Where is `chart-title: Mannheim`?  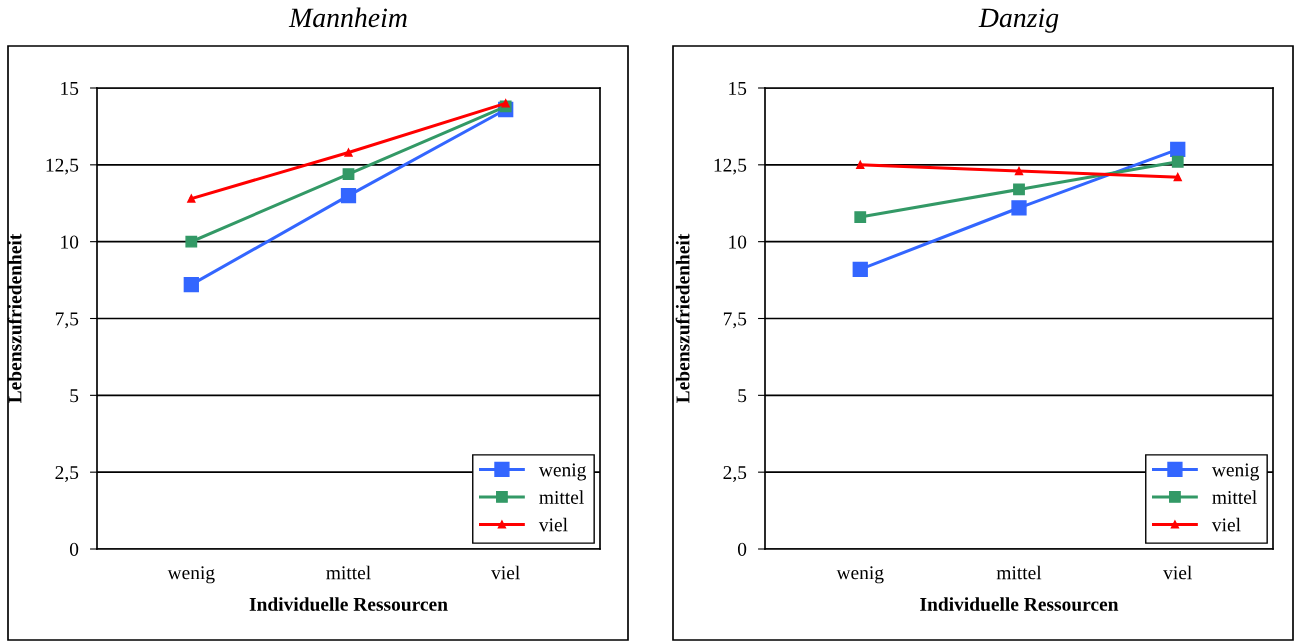
chart-title: Mannheim is located at coordinates (347, 17).